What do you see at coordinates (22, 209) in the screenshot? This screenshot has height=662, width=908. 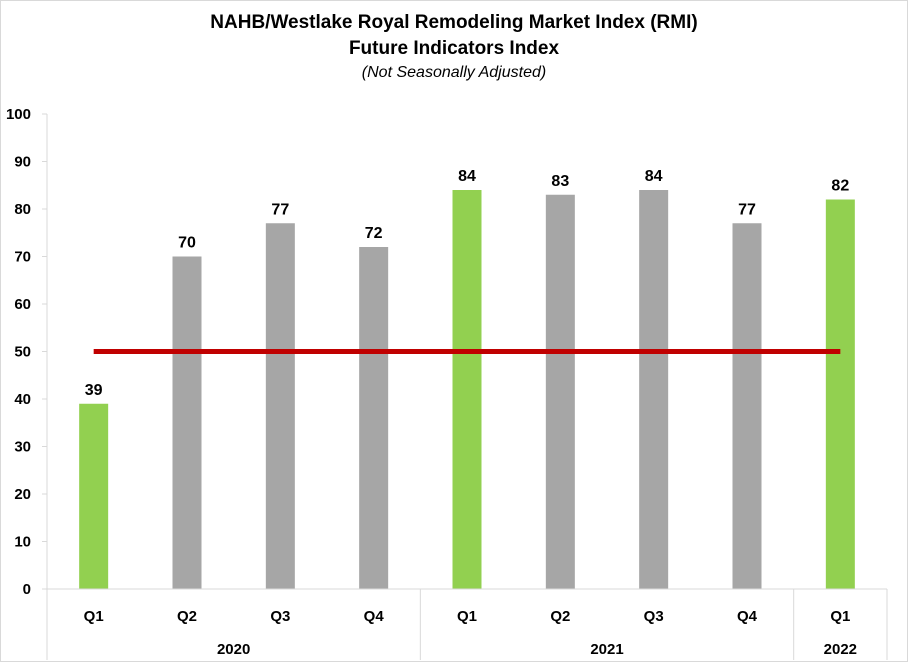 I see `y-tick-label: 80` at bounding box center [22, 209].